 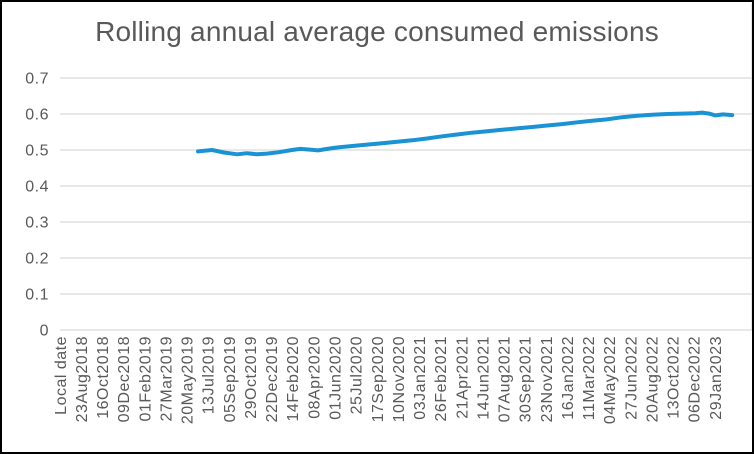 What do you see at coordinates (568, 378) in the screenshot?
I see `x-tick-label: 16Jan2022` at bounding box center [568, 378].